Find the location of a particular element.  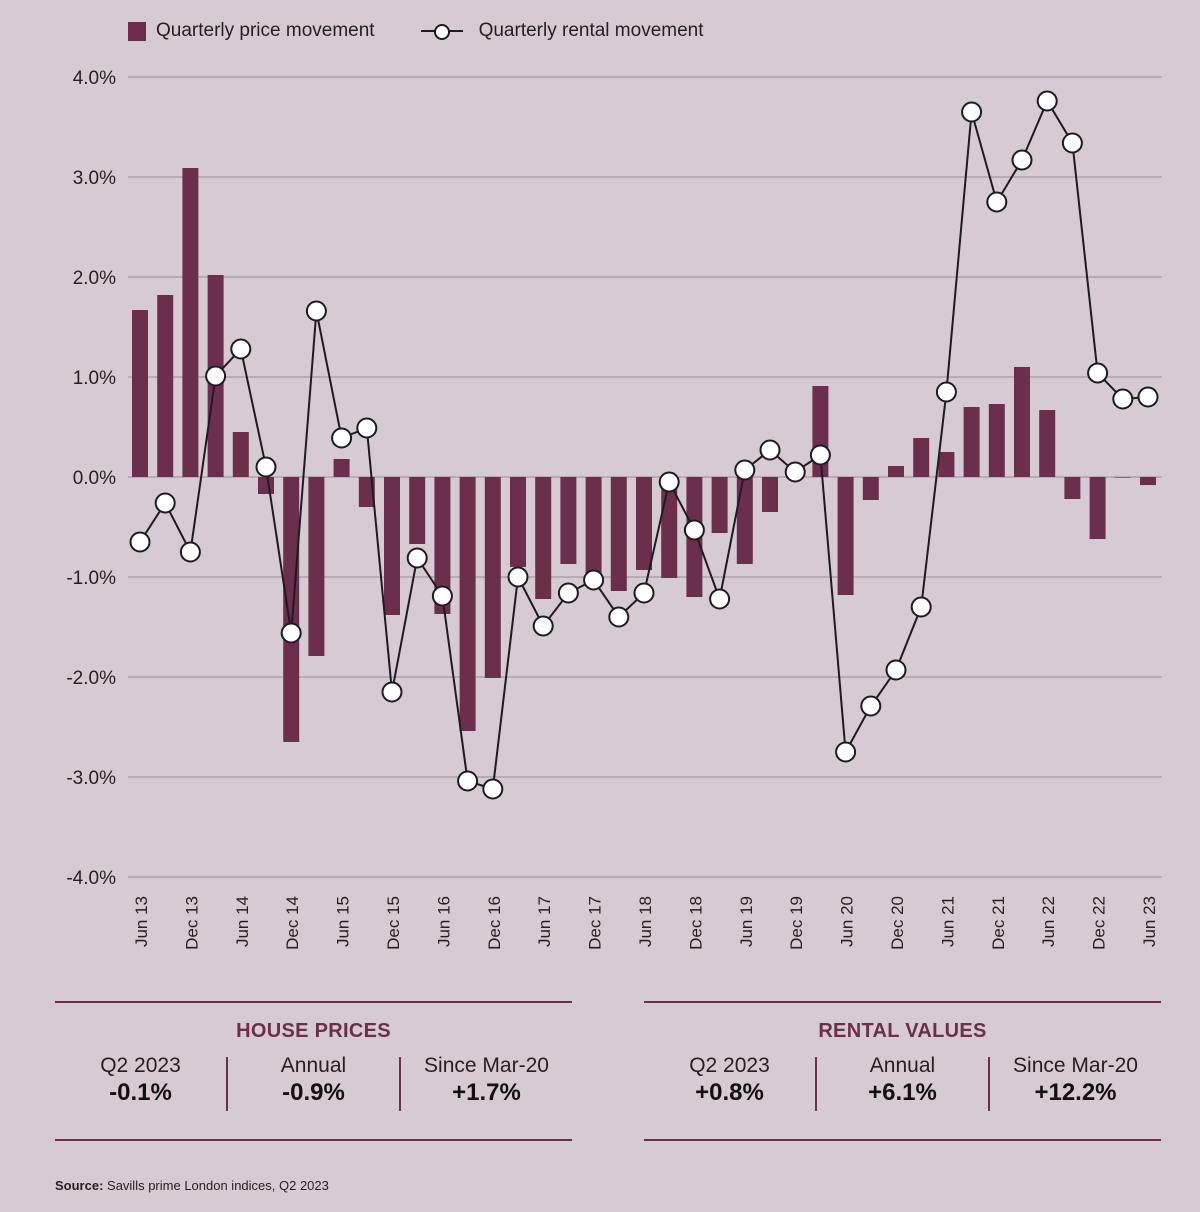

x-tick-label: Jun 20 is located at coordinates (847, 921).